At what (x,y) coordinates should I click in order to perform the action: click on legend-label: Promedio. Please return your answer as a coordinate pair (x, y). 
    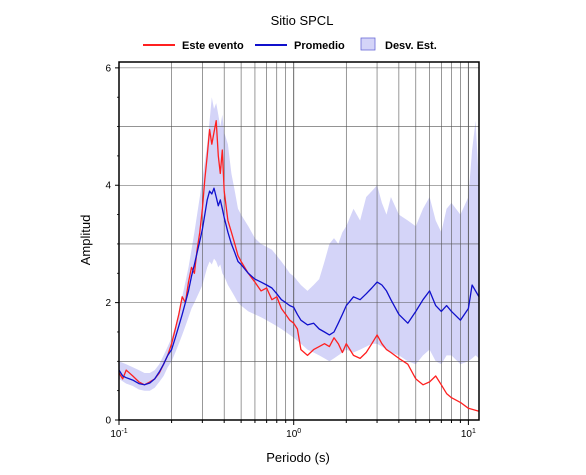
    Looking at the image, I should click on (319, 46).